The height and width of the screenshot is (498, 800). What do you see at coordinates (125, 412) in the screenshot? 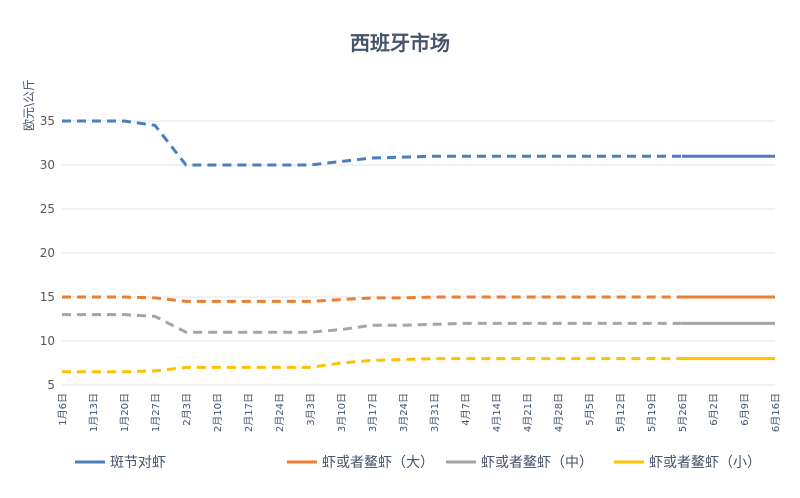
I see `x-tick-label: 1月20日` at bounding box center [125, 412].